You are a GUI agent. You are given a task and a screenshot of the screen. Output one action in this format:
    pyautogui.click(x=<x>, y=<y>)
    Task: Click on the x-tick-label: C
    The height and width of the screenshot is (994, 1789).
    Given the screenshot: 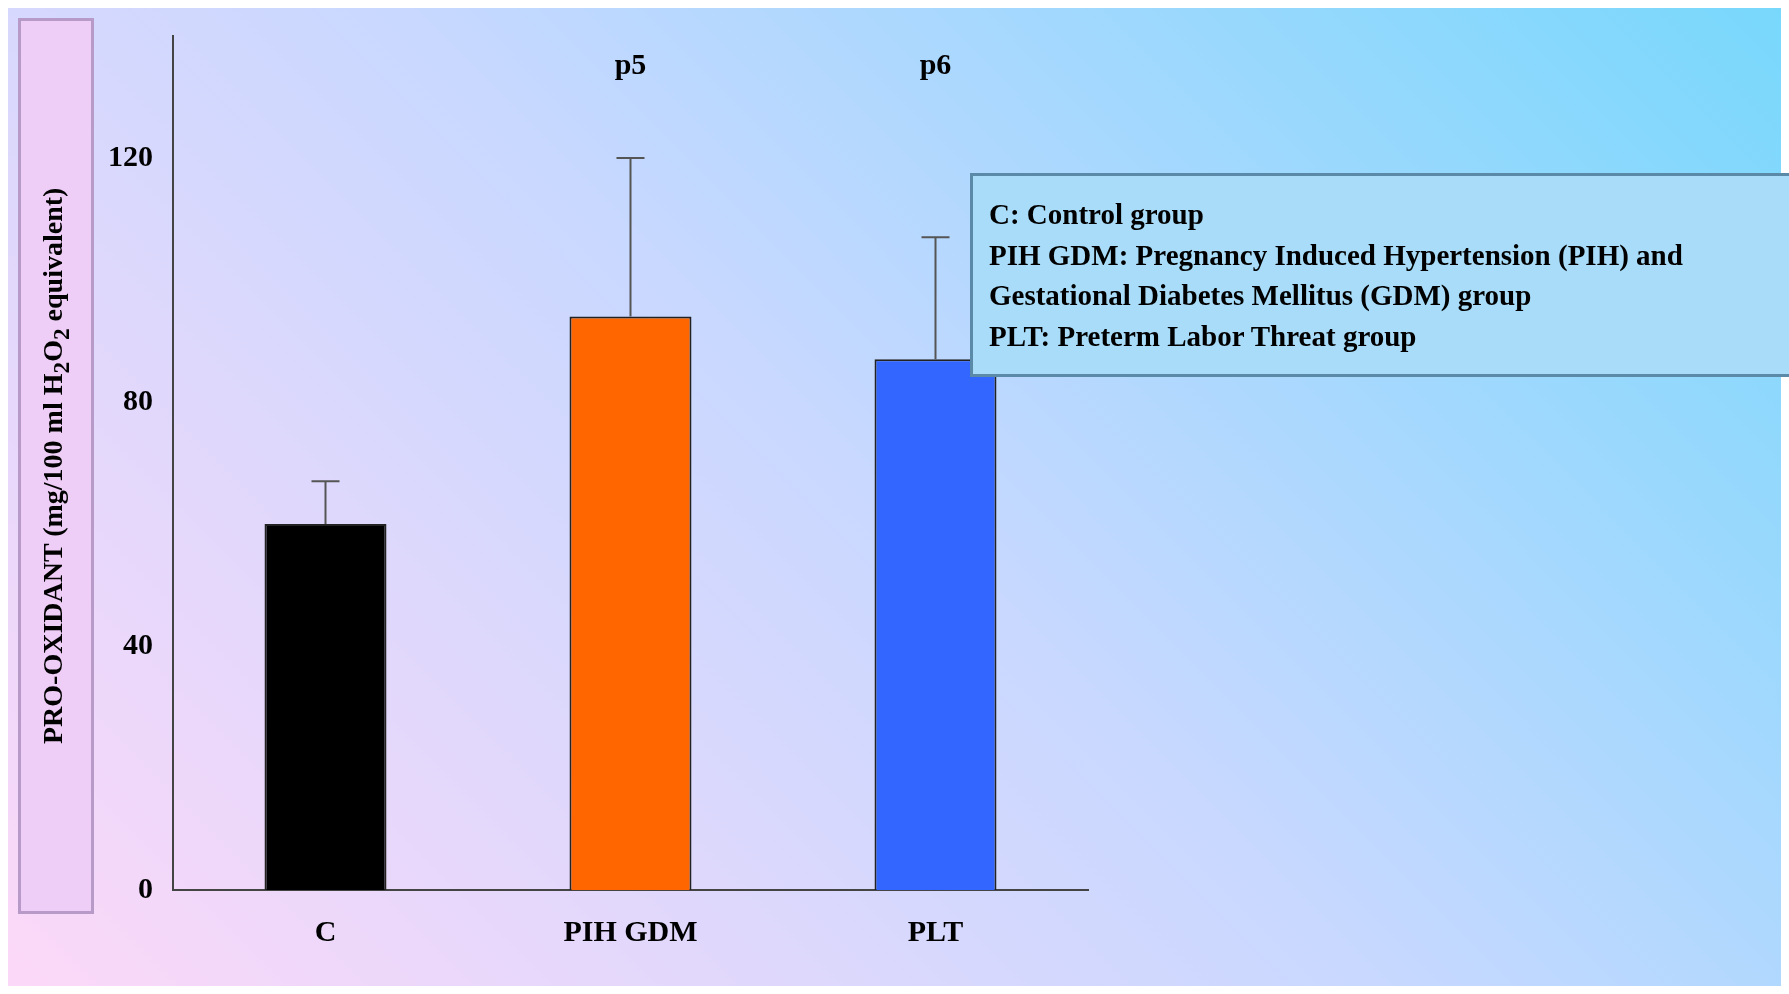 What is the action you would take?
    pyautogui.click(x=325, y=930)
    